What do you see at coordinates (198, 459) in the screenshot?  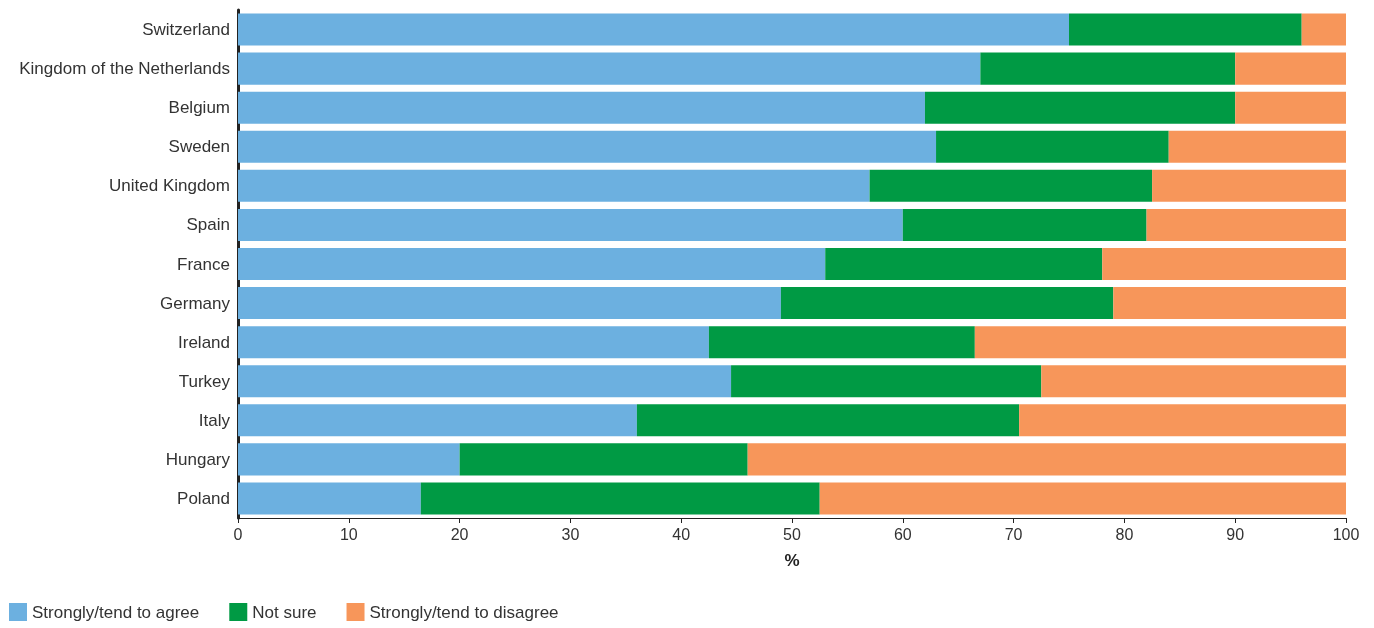 I see `y-tick-label: Hungary` at bounding box center [198, 459].